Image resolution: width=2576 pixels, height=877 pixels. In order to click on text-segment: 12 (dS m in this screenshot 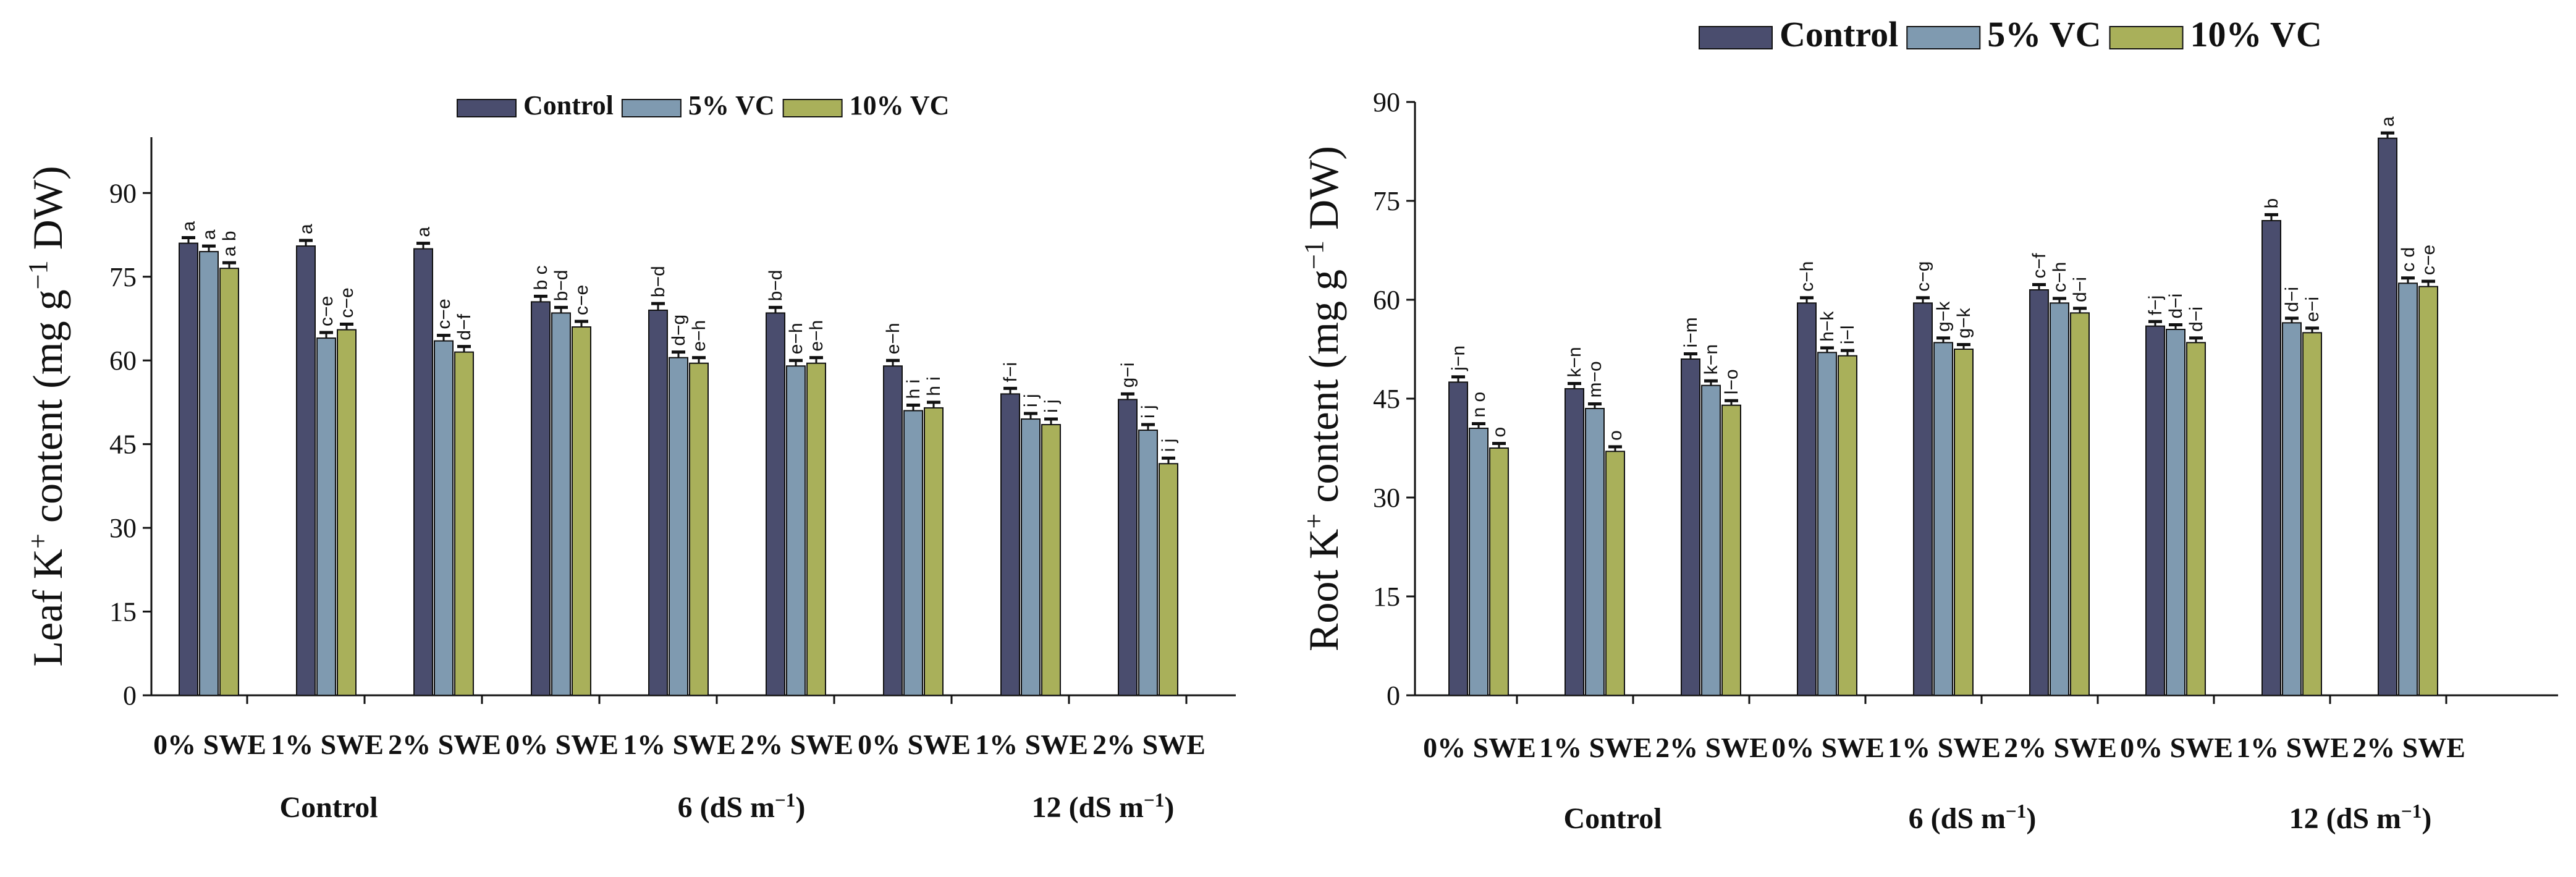, I will do `click(1088, 807)`.